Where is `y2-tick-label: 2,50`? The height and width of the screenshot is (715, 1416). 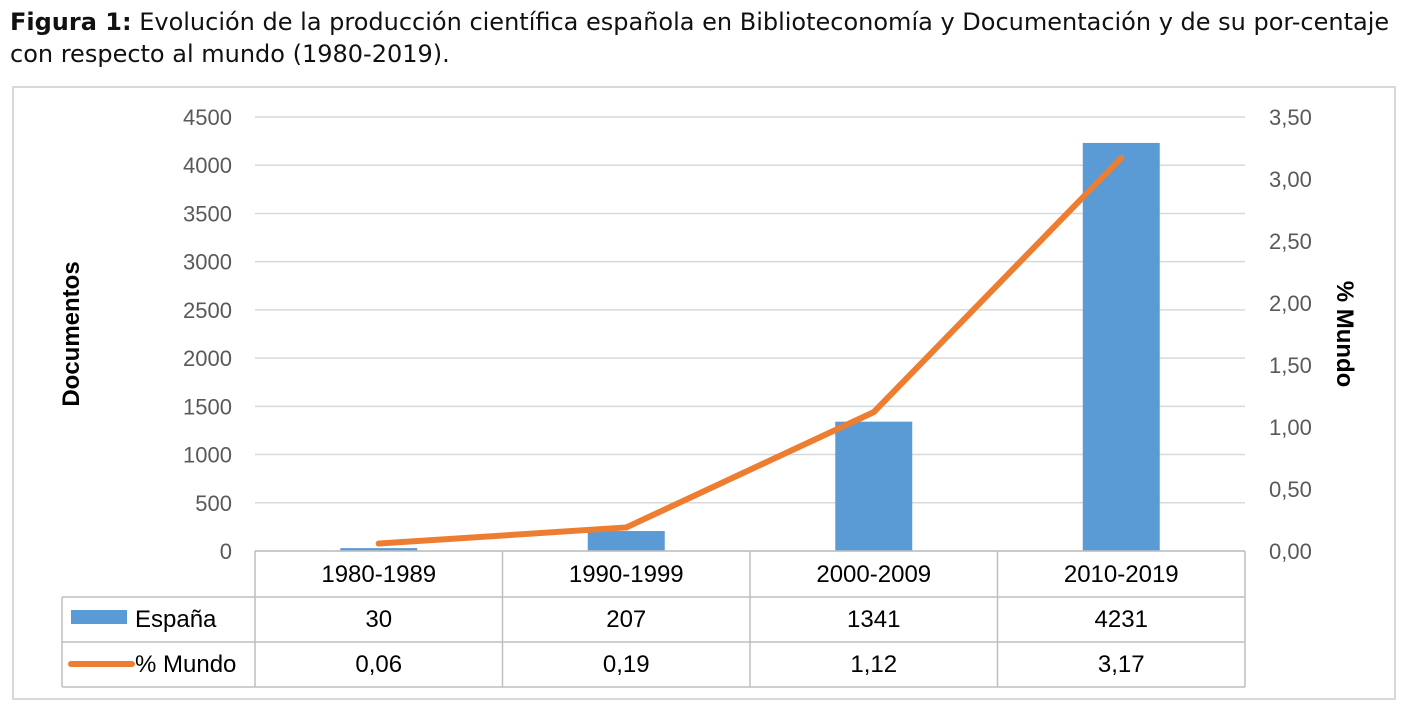 y2-tick-label: 2,50 is located at coordinates (1290, 241).